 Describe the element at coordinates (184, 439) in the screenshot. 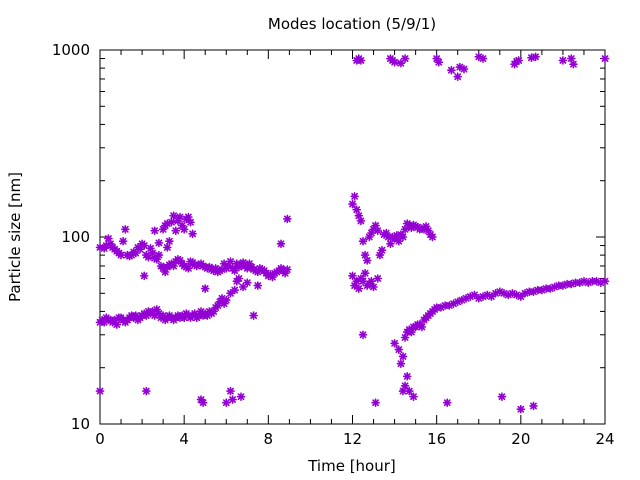

I see `x-tick-label: 4` at that location.